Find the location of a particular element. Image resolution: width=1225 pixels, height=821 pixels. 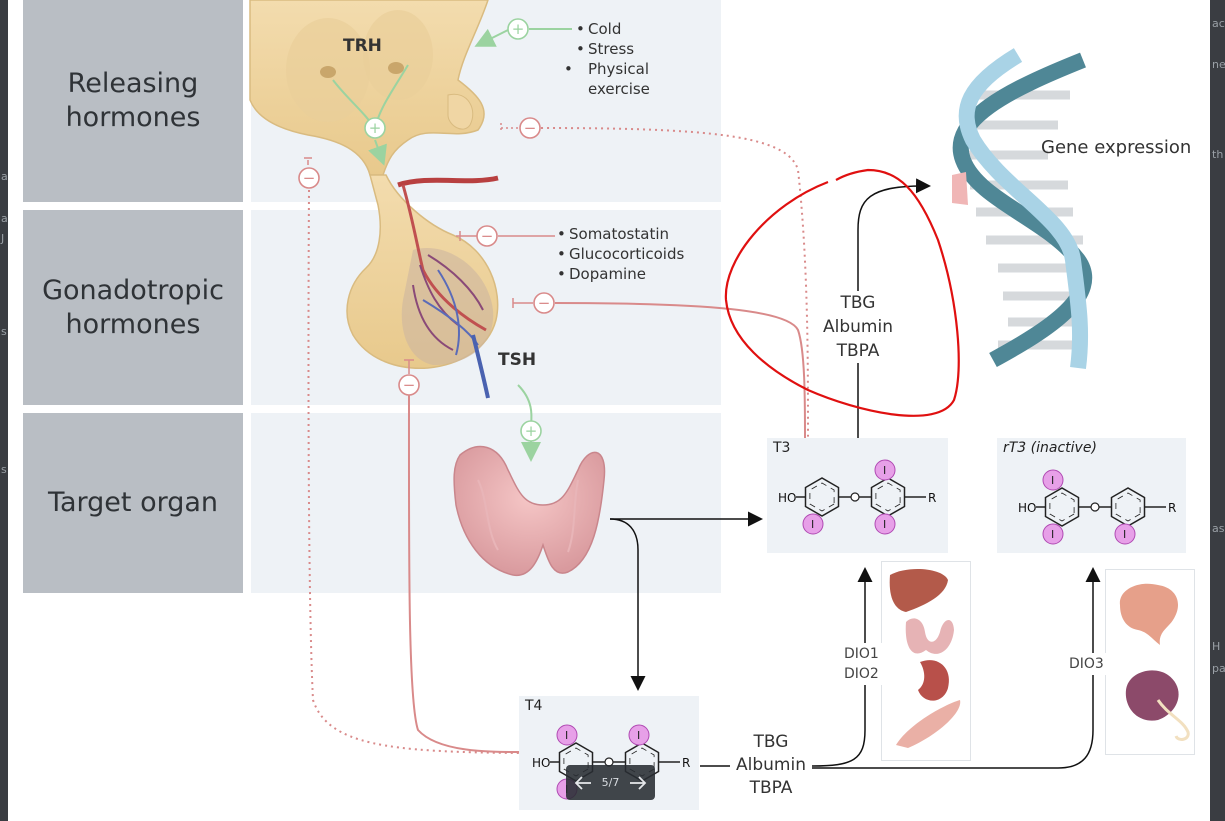

rt3-panel: rT3 (inactive) is located at coordinates (1091, 495).